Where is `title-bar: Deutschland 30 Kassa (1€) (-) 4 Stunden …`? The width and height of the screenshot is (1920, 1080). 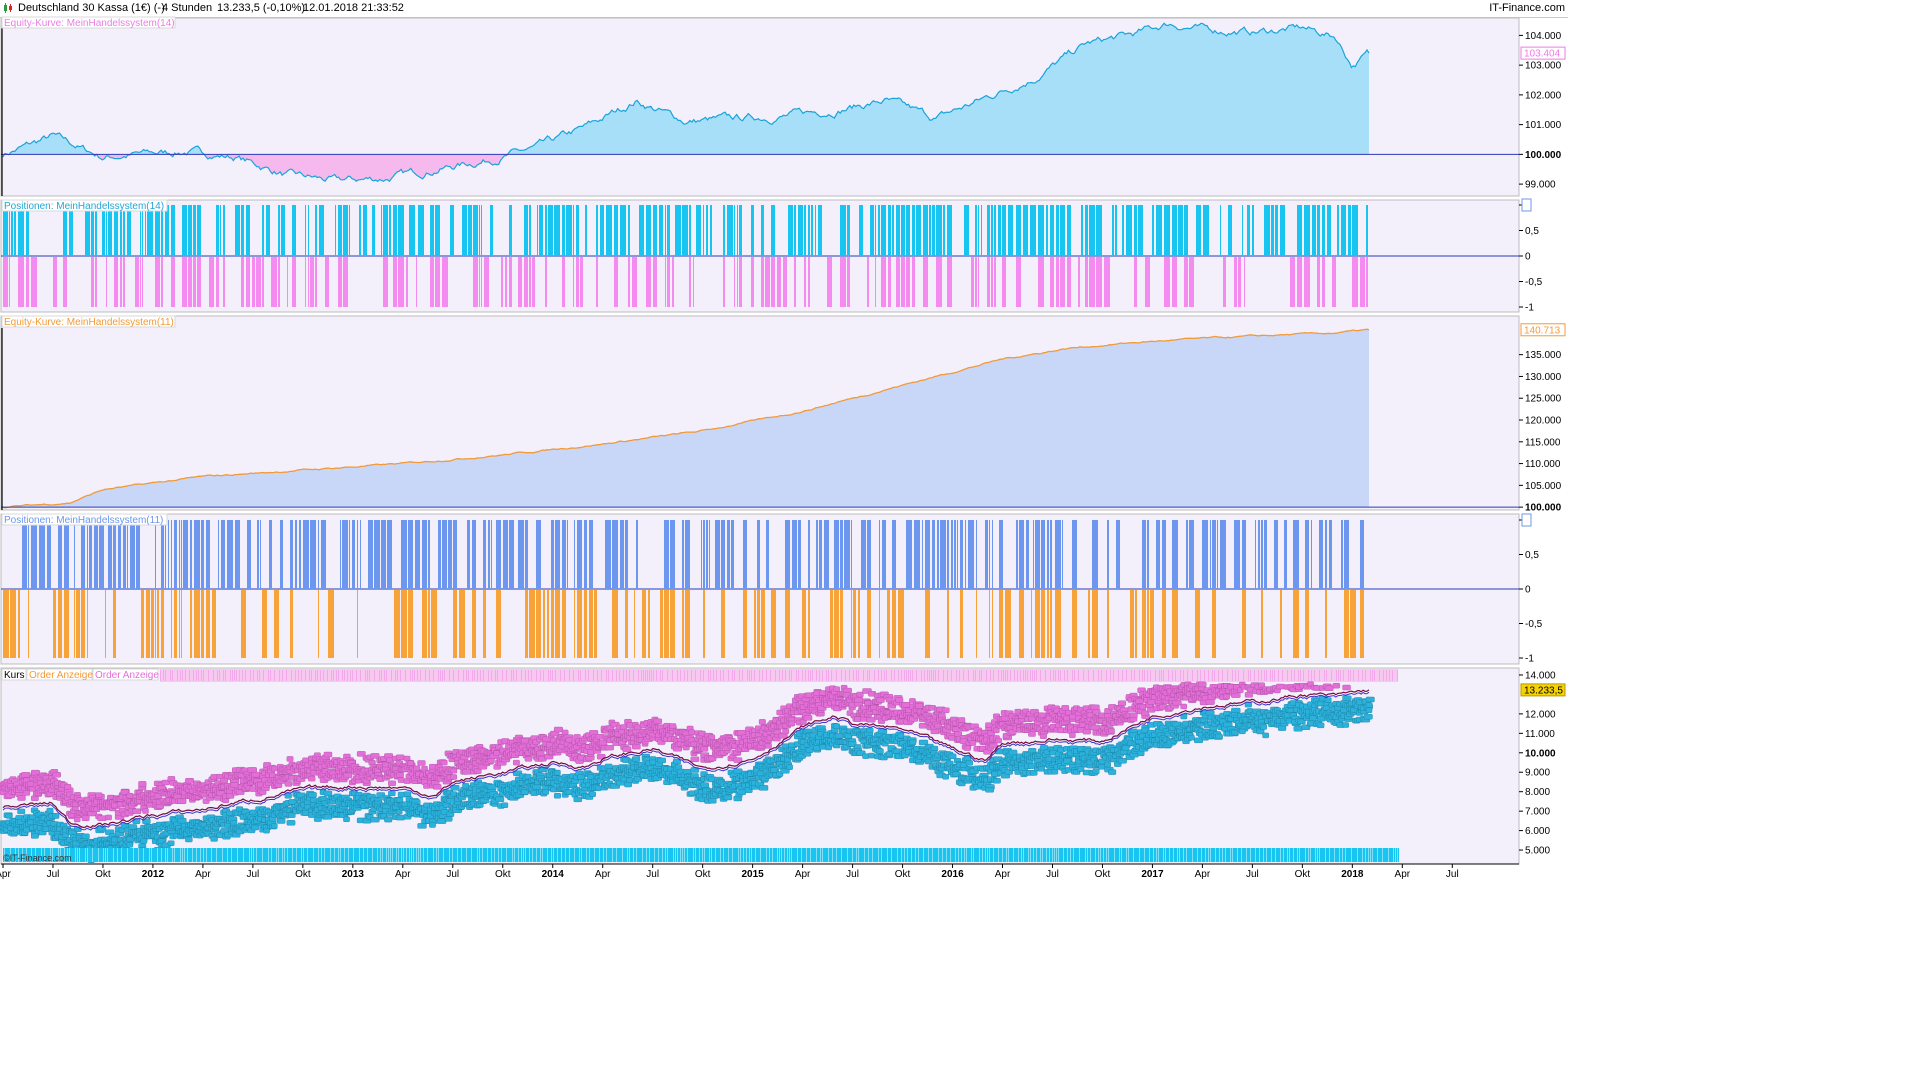
title-bar: Deutschland 30 Kassa (1€) (-) 4 Stunden … is located at coordinates (784, 9).